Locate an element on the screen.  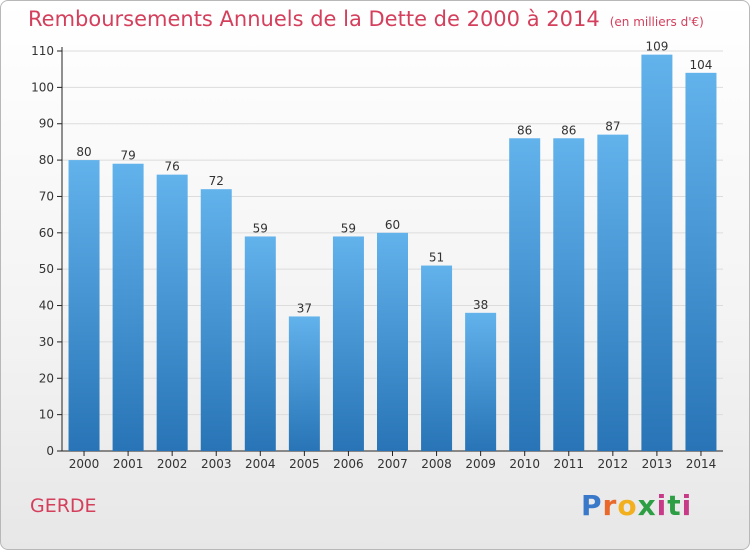
y-tick-label: 100 is located at coordinates (42, 87).